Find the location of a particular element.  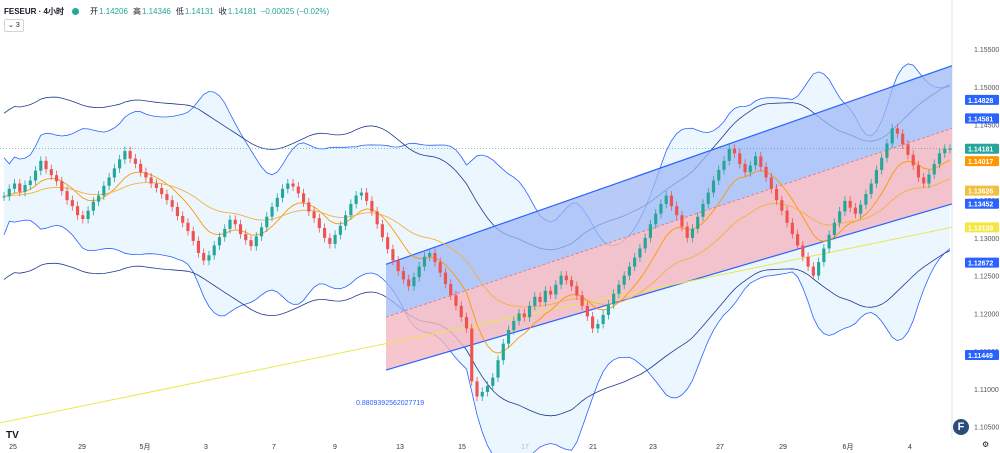

time-axis-label: 13 is located at coordinates (400, 447).